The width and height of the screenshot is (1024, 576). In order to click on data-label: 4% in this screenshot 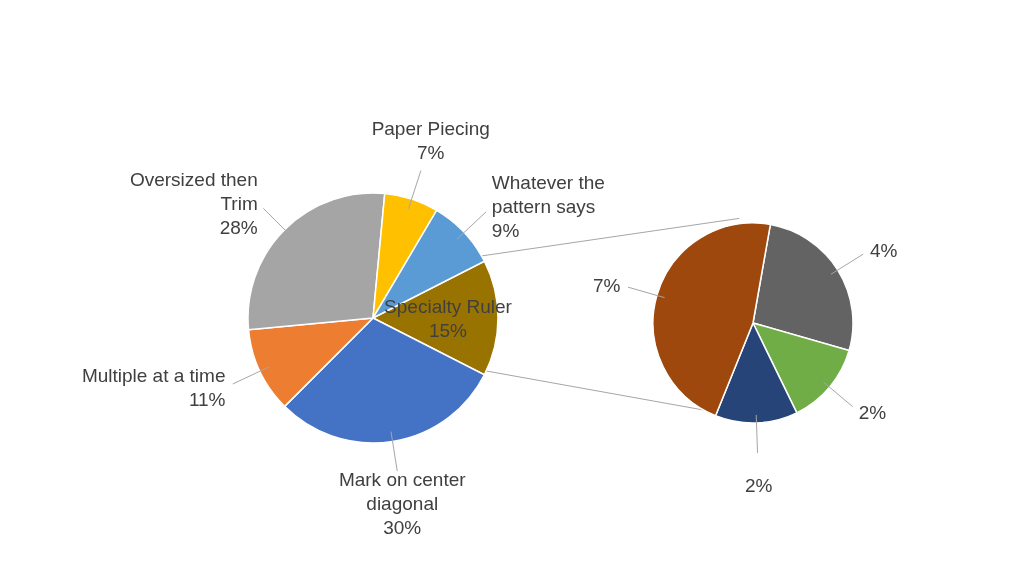, I will do `click(884, 250)`.